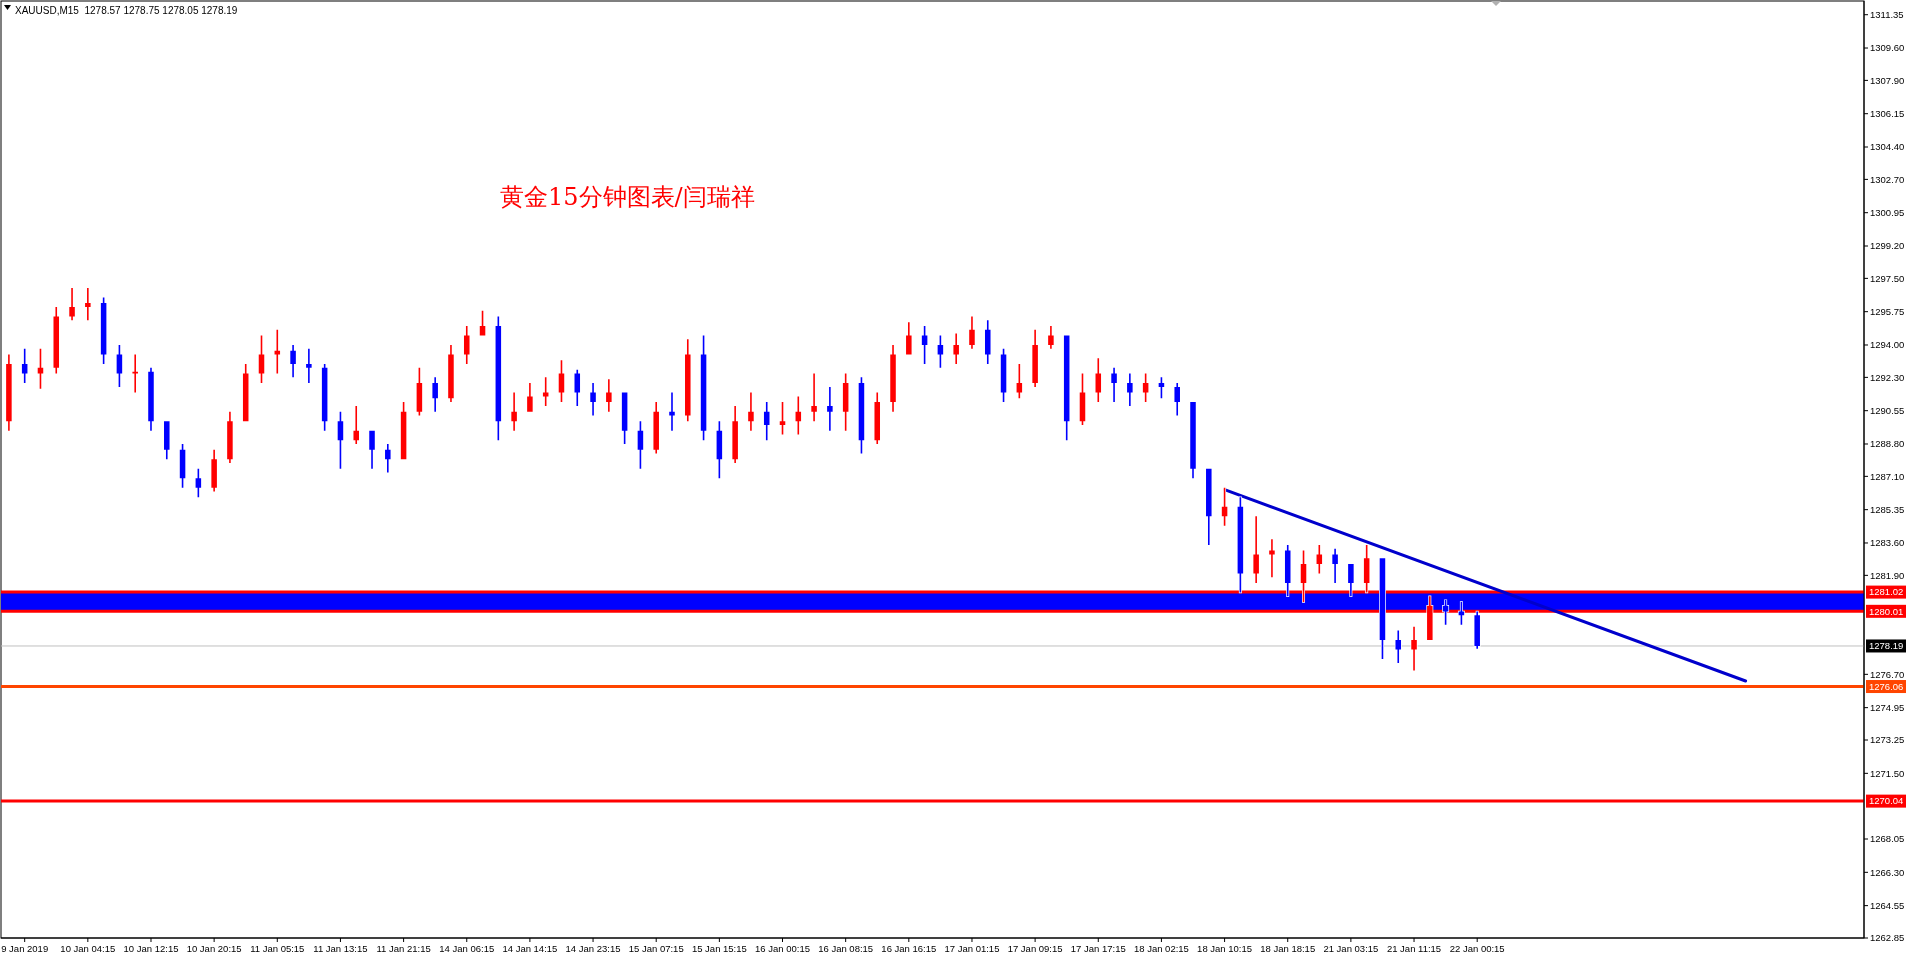 The height and width of the screenshot is (961, 1912). I want to click on x-tick-label: 10 Jan 04:15, so click(88, 948).